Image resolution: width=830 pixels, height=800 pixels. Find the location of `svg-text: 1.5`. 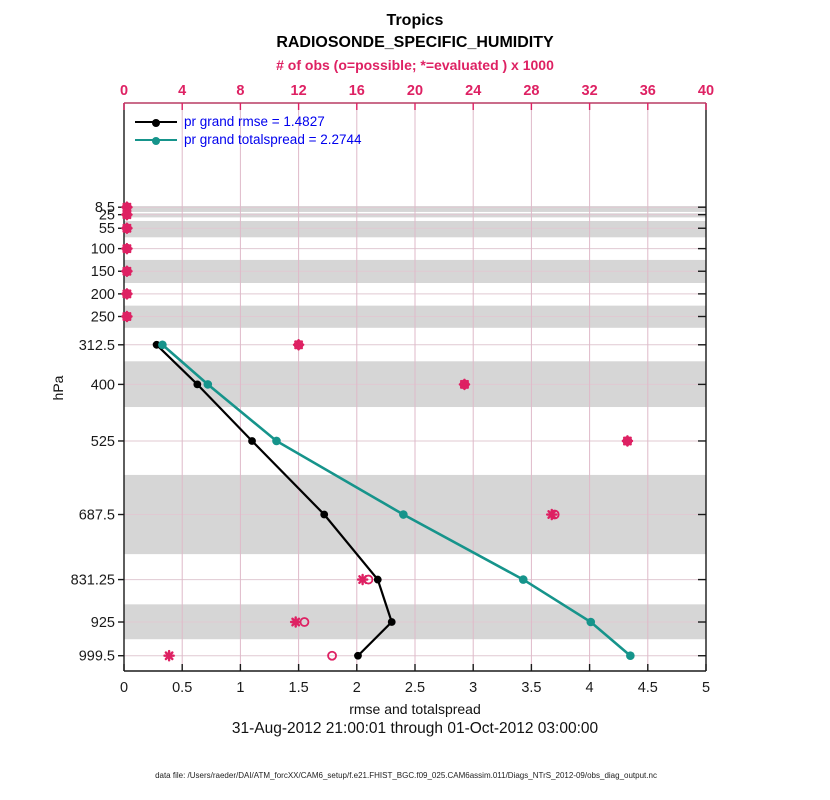

svg-text: 1.5 is located at coordinates (299, 688).